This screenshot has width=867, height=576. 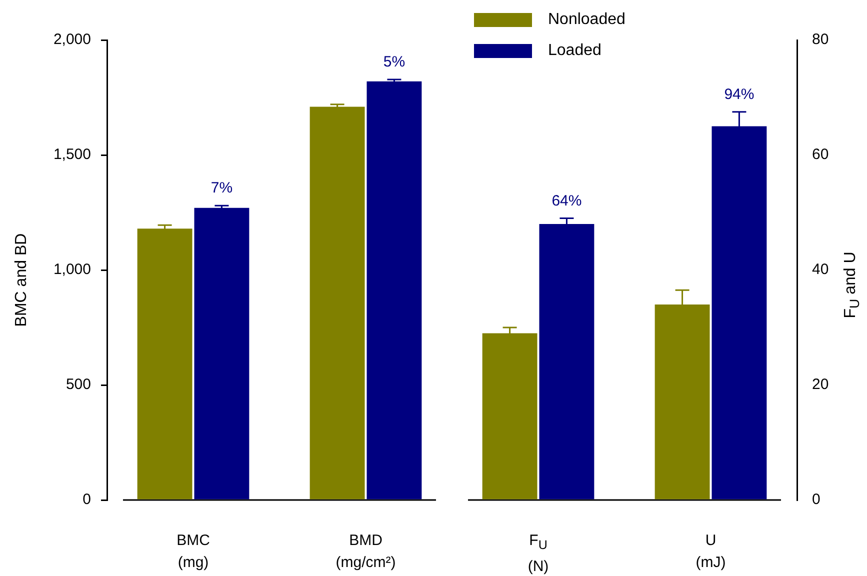 What do you see at coordinates (587, 19) in the screenshot?
I see `legend-label: Nonloaded` at bounding box center [587, 19].